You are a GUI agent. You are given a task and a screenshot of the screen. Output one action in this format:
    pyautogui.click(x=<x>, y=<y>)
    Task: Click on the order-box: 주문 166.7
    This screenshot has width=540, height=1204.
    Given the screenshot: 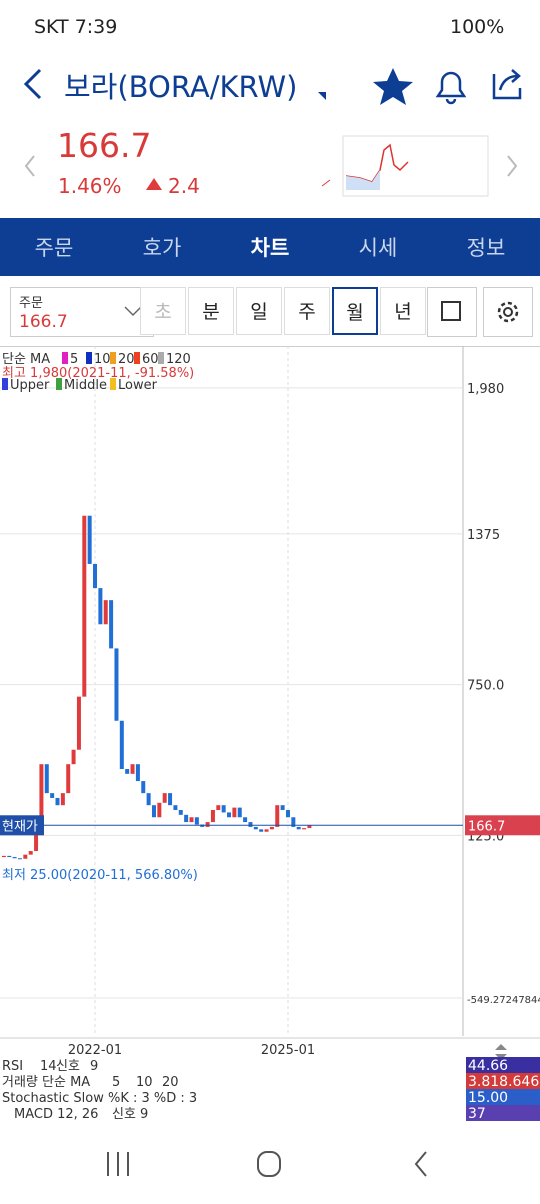 What is the action you would take?
    pyautogui.click(x=82, y=312)
    